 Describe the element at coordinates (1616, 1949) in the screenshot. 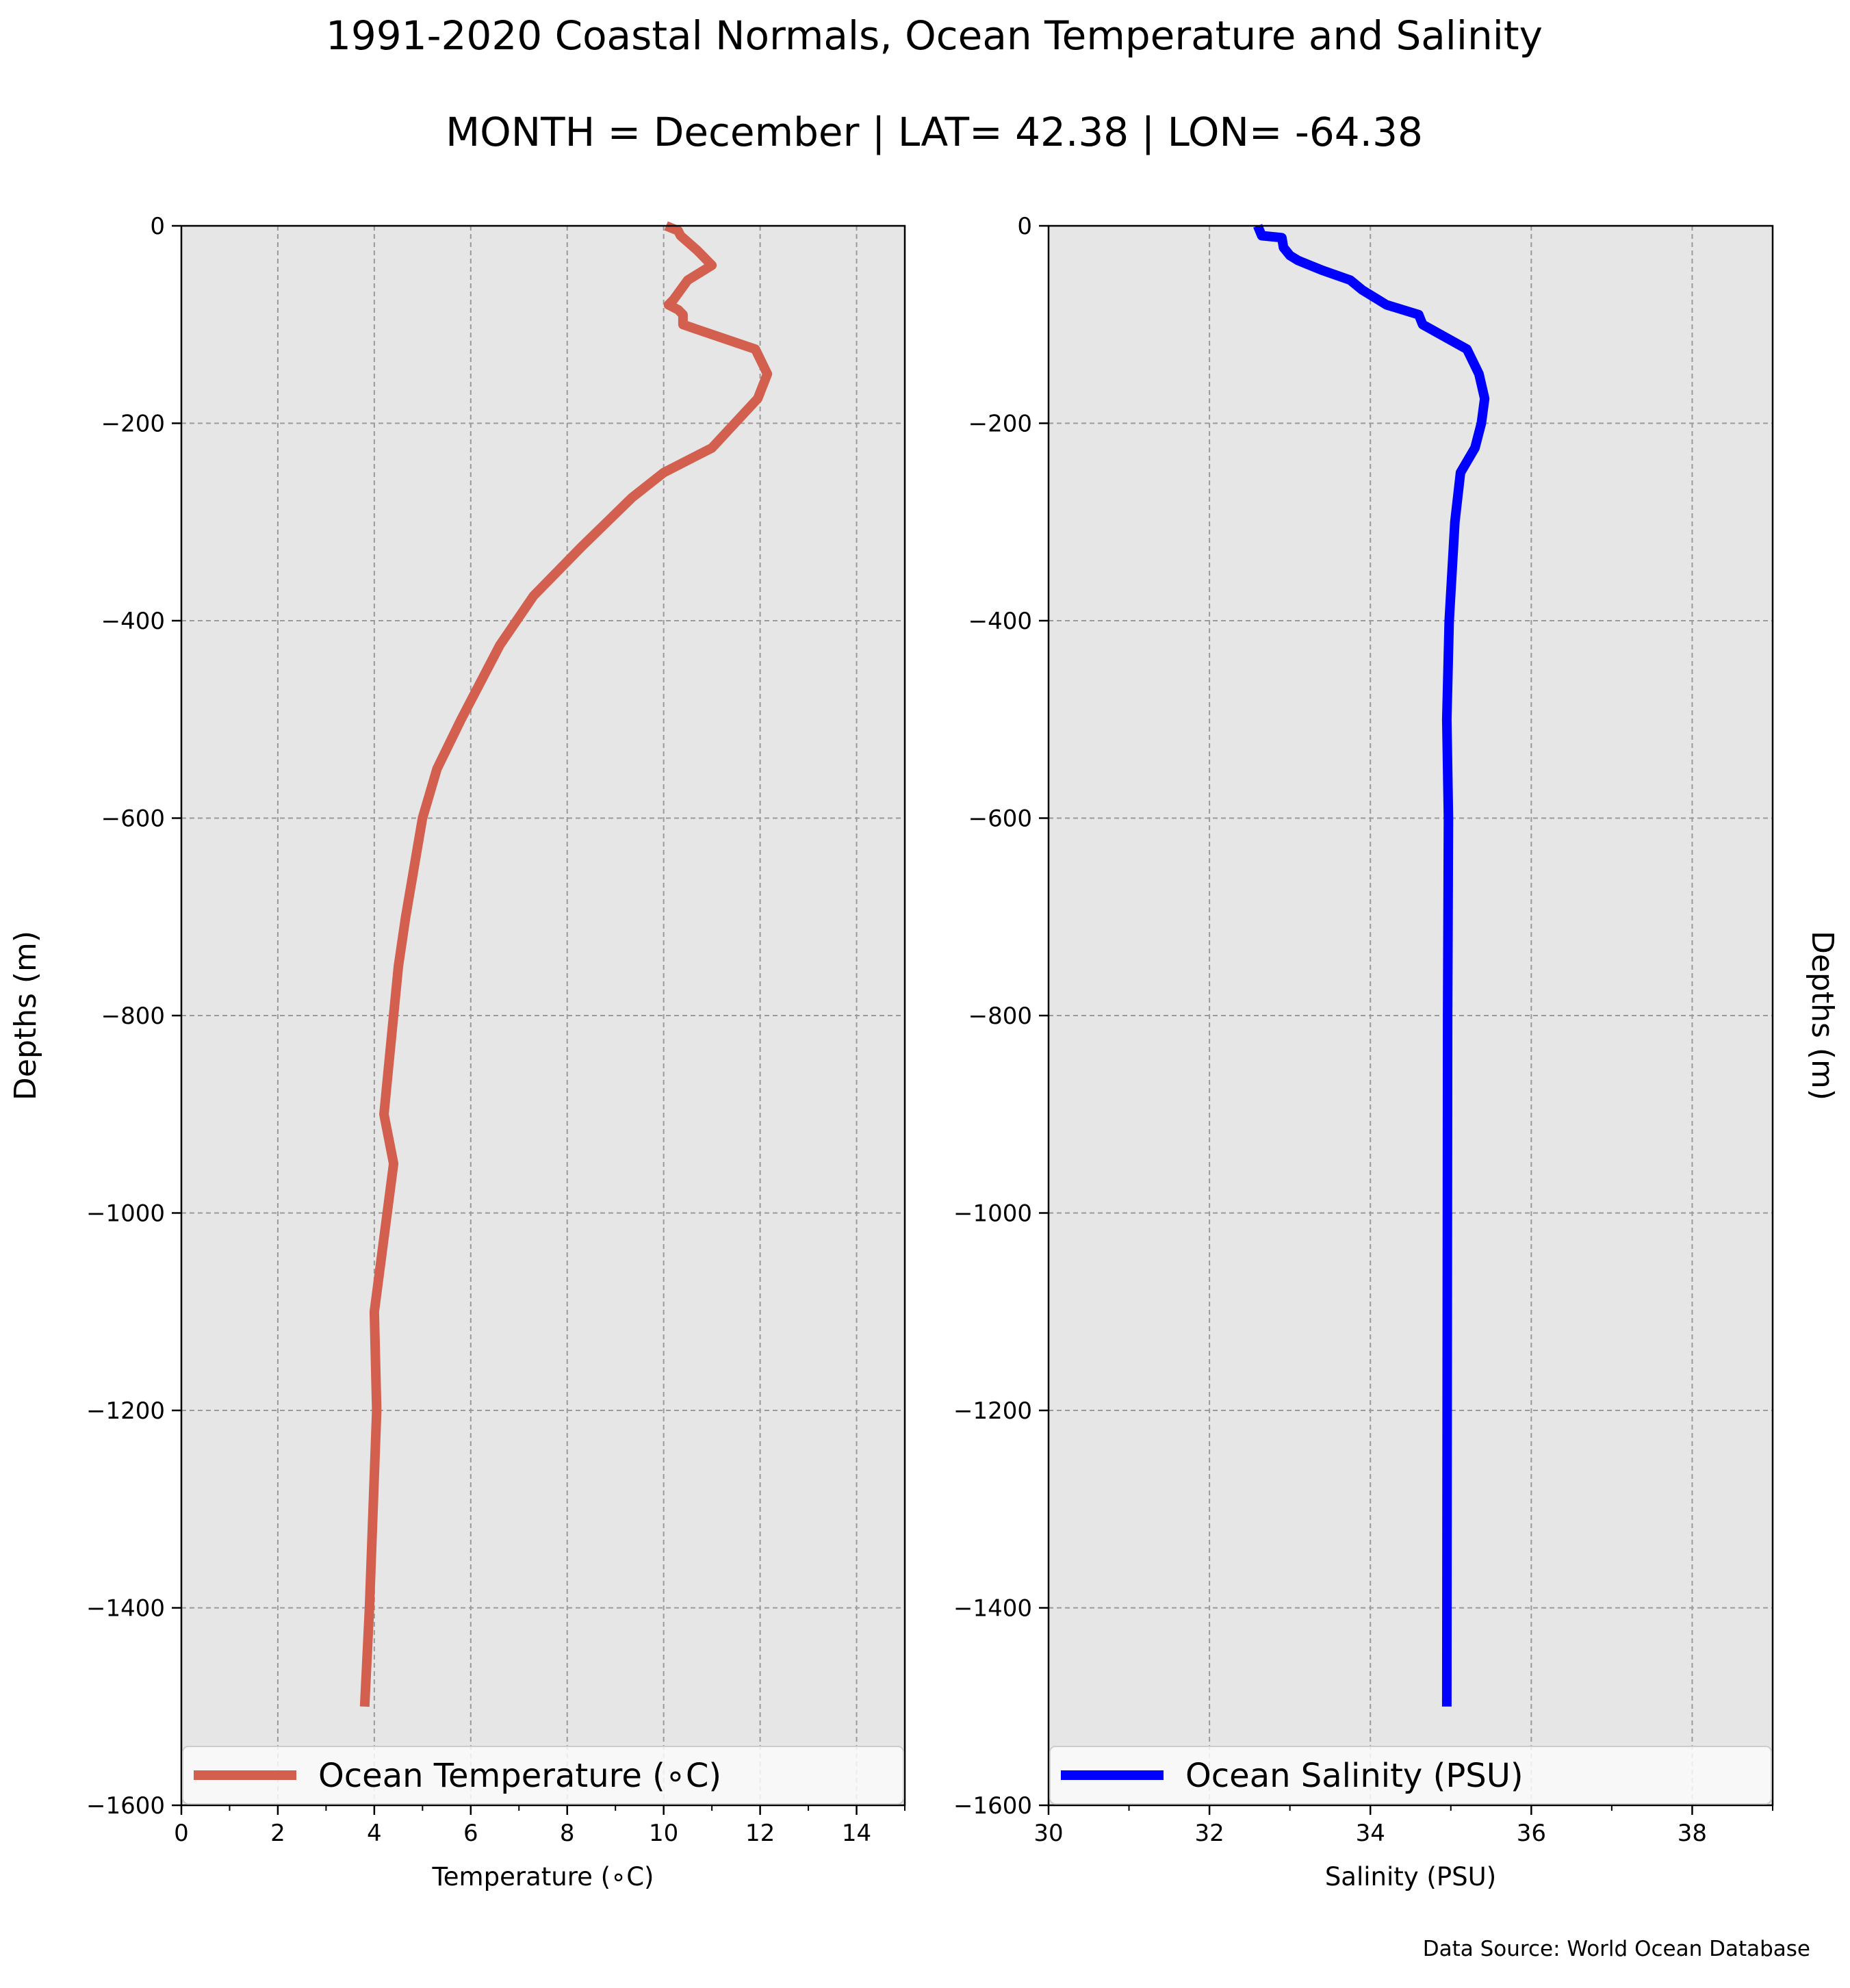

I see `data-source-note: Data Source: World Ocean Database` at that location.